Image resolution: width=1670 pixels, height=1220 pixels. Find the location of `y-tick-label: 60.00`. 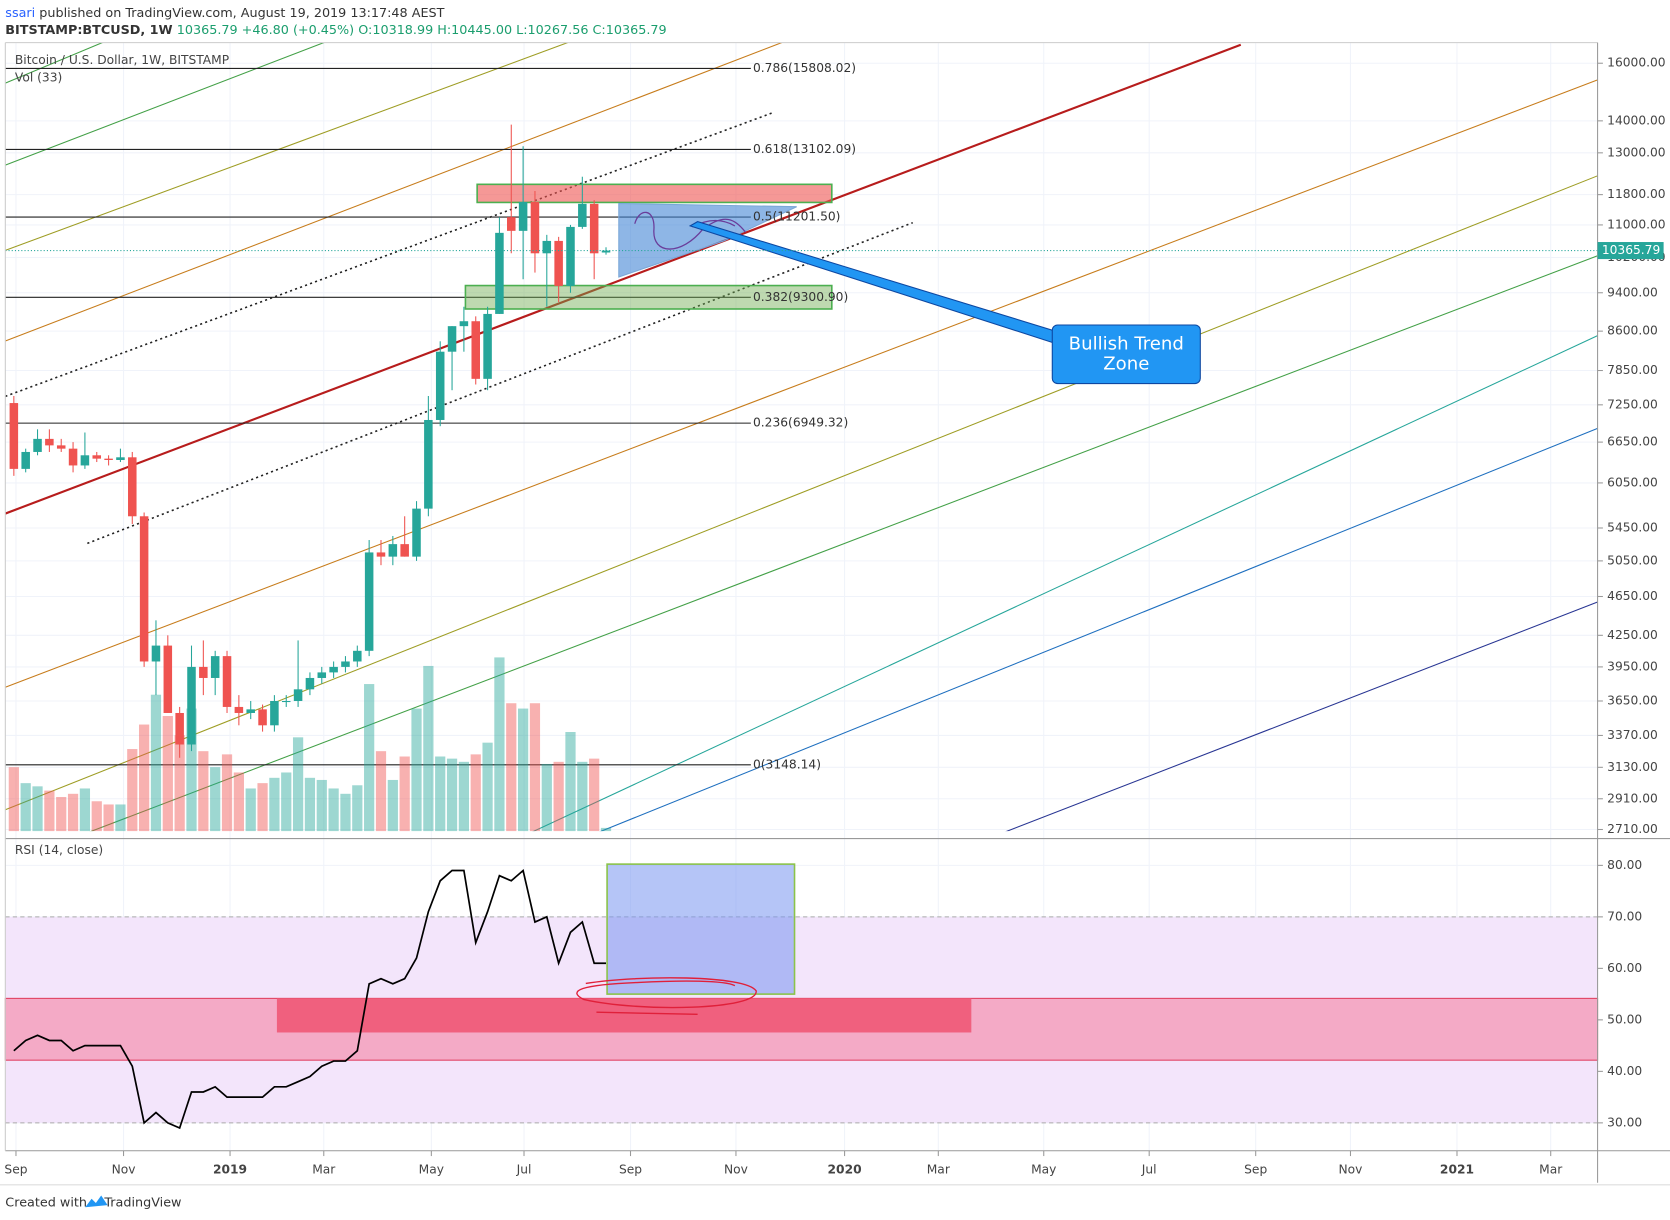

y-tick-label: 60.00 is located at coordinates (1624, 968).